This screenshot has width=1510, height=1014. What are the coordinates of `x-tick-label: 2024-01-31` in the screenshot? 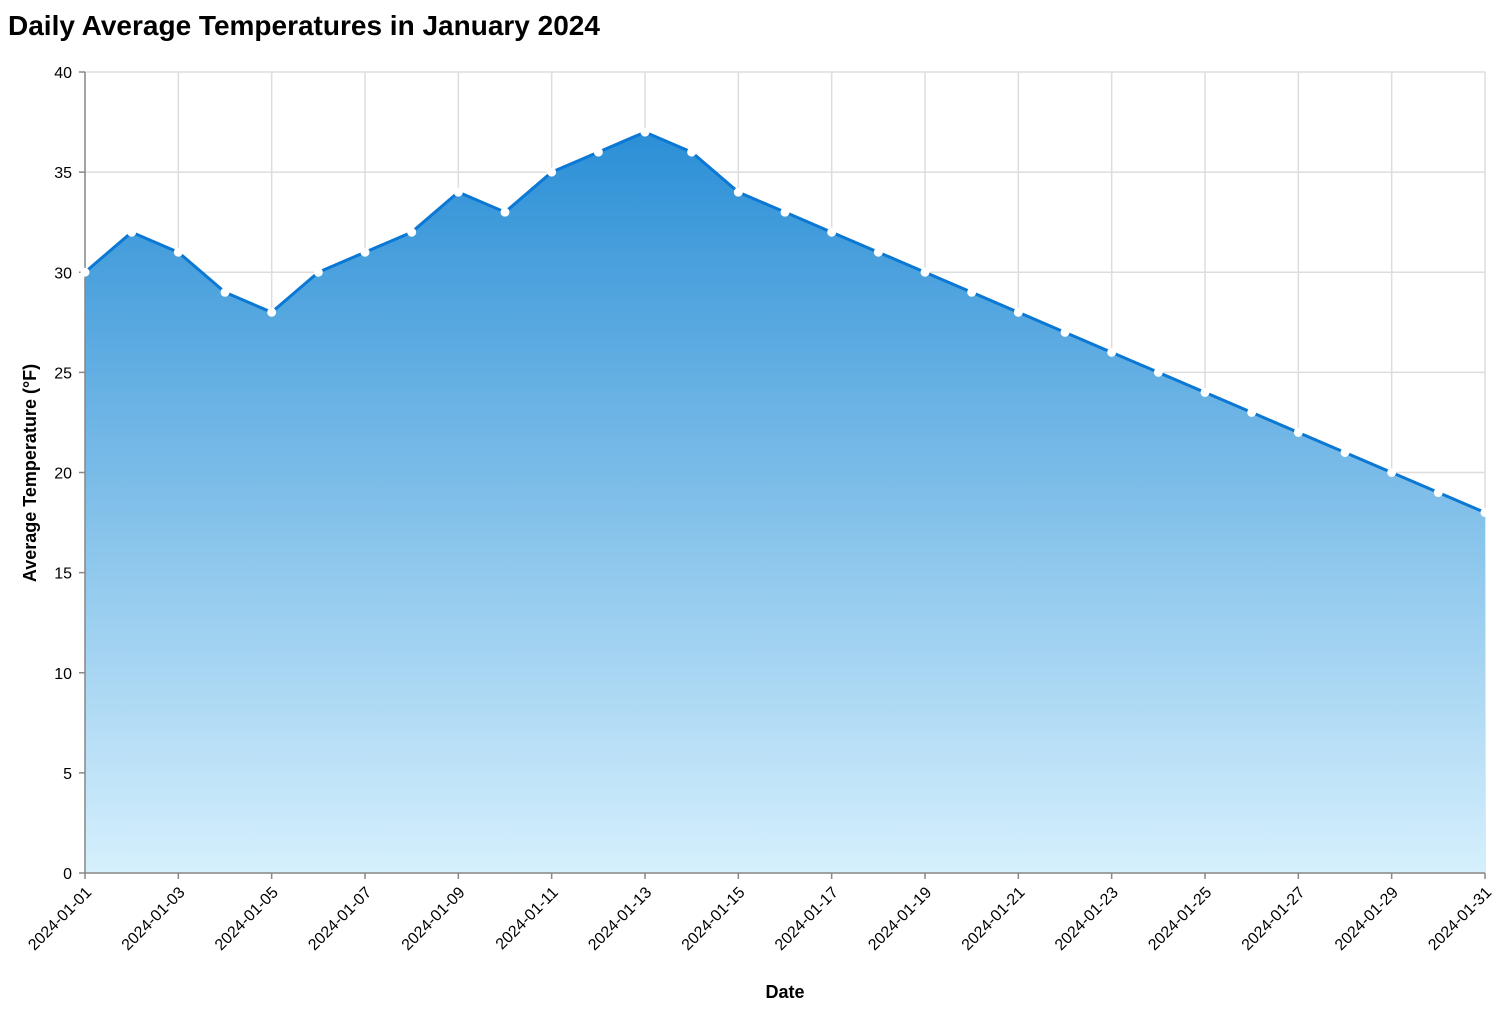 It's located at (1460, 919).